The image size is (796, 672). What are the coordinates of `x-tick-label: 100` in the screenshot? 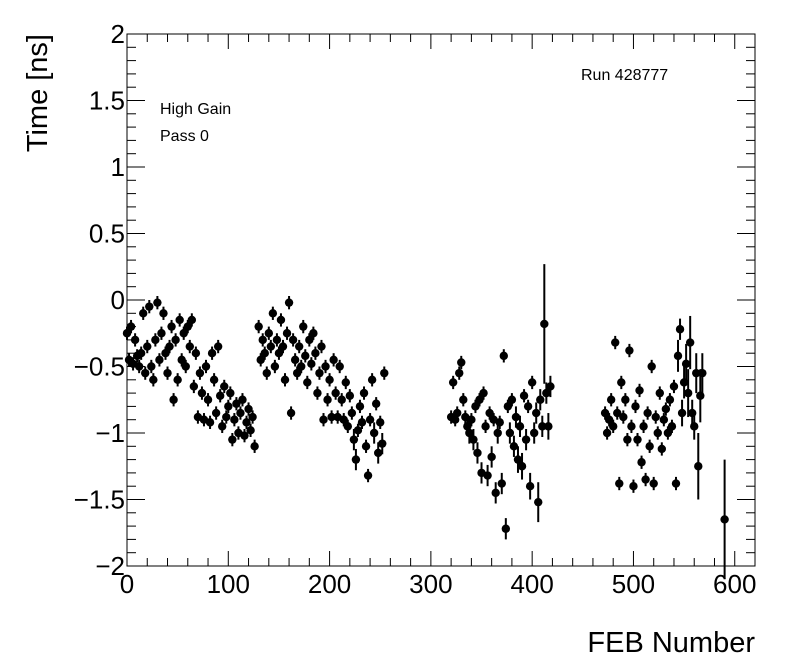 It's located at (228, 584).